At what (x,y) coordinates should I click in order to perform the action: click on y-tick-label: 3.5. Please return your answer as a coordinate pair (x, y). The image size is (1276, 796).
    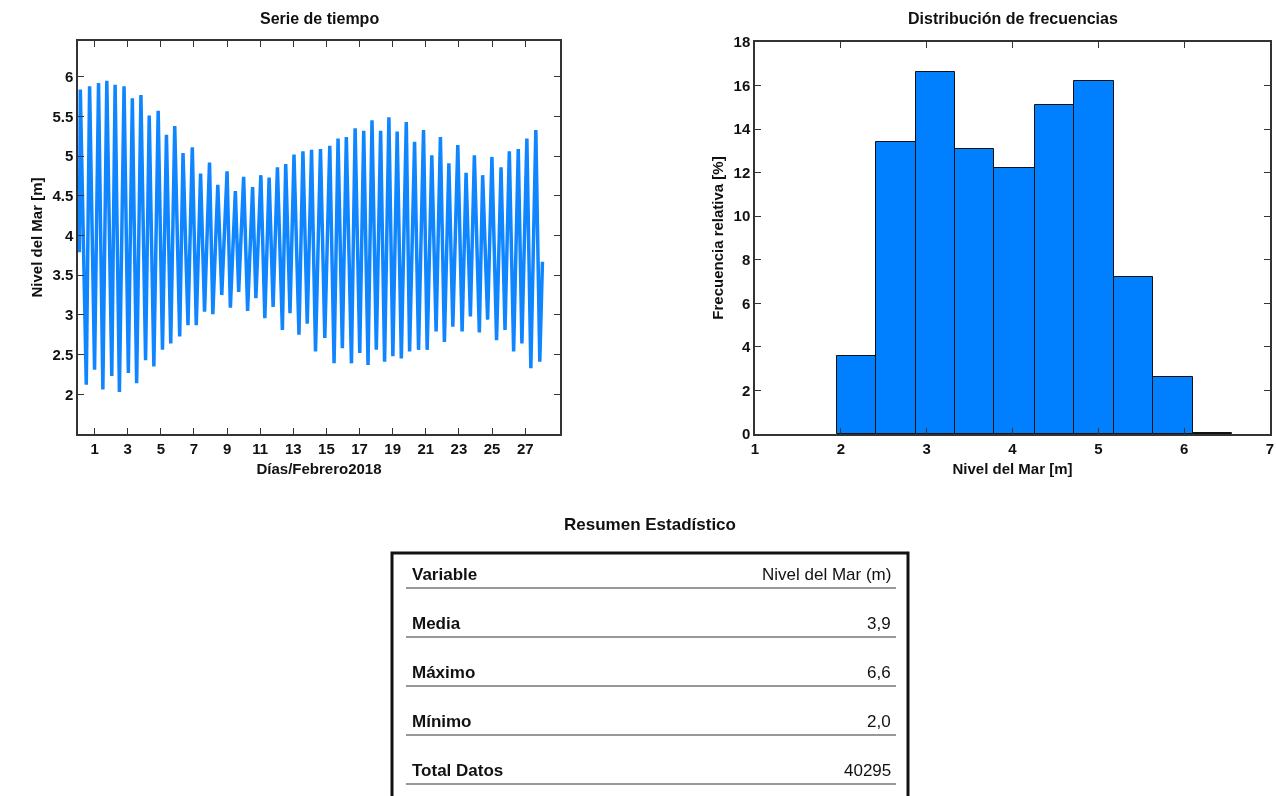
    Looking at the image, I should click on (63, 275).